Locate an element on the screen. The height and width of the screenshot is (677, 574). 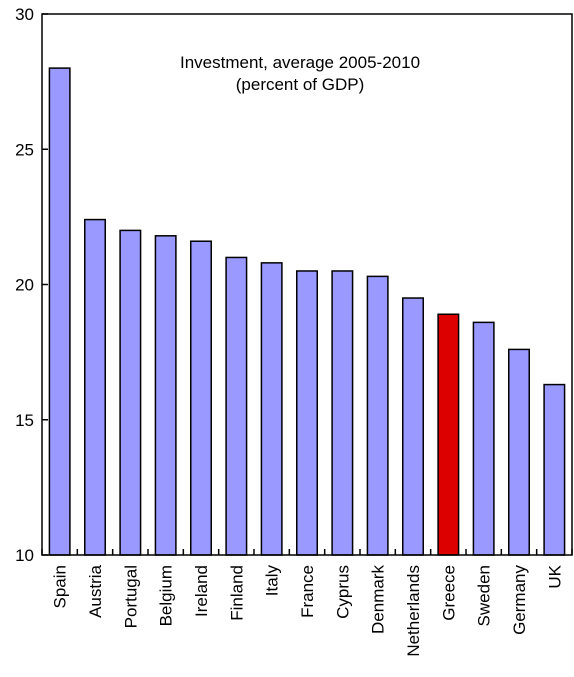
bar-cyprus is located at coordinates (342, 413).